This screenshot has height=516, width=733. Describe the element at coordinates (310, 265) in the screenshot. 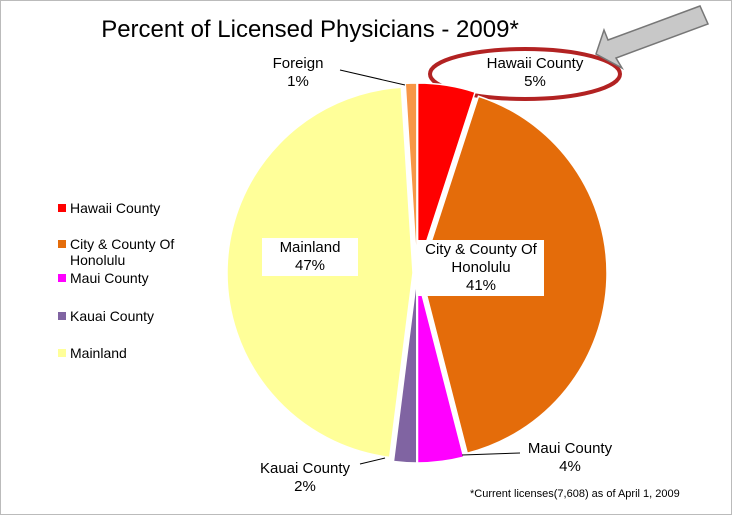

I see `slice-label-value: 47%` at that location.